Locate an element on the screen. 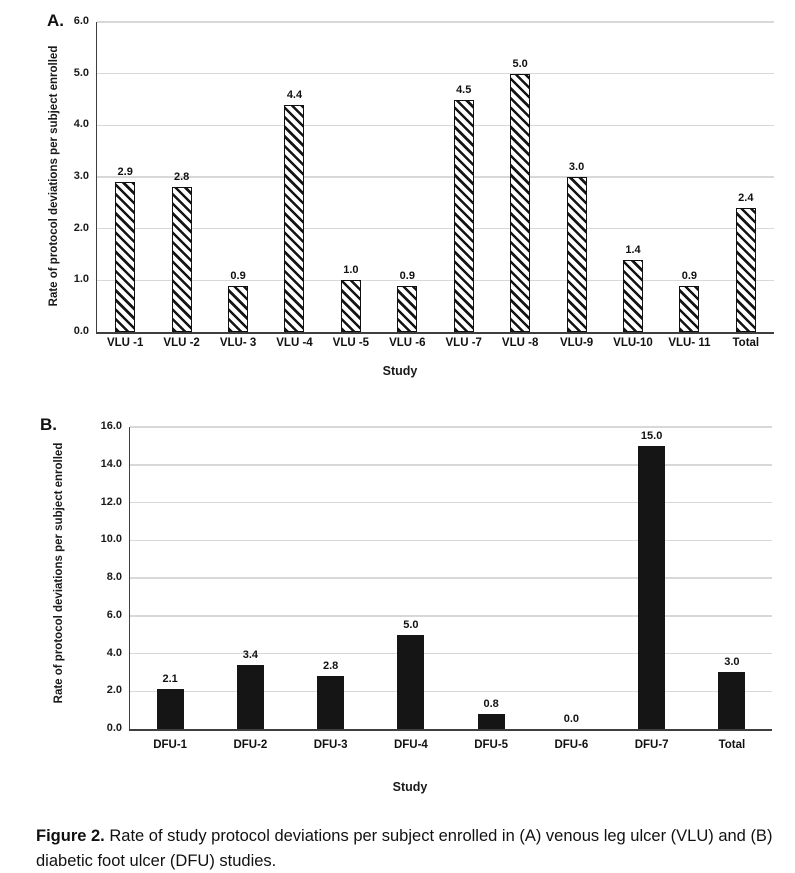 The width and height of the screenshot is (795, 873). panel-a-label: A. is located at coordinates (55, 20).